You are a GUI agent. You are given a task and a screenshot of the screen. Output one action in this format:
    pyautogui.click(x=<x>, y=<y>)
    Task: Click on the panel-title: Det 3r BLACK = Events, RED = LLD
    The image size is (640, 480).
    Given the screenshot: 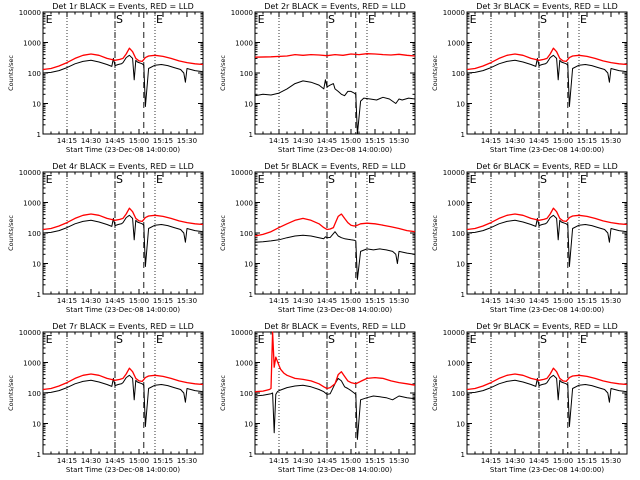 What is the action you would take?
    pyautogui.click(x=547, y=6)
    